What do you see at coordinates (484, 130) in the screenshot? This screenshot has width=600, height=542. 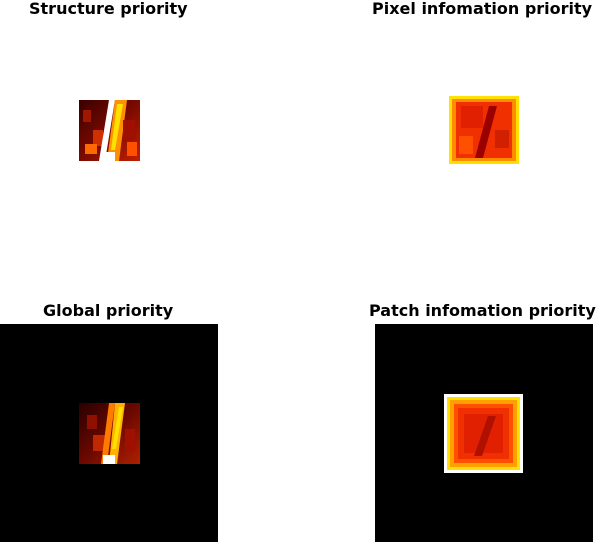 I see `pixel-information-priority-heatmap` at bounding box center [484, 130].